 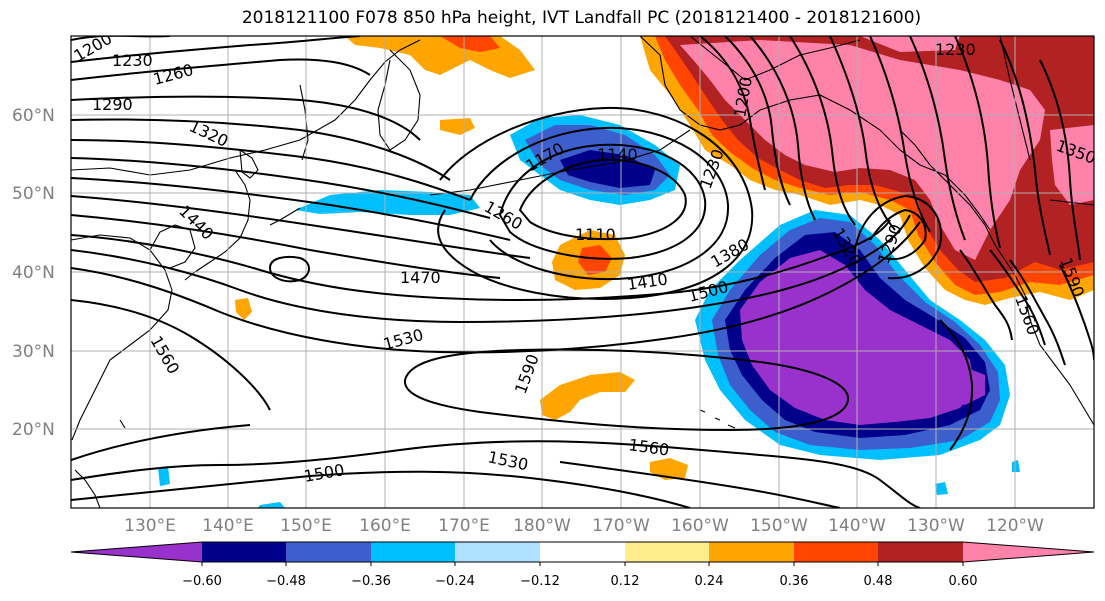 I want to click on colorbar-tick-label: 0.36, so click(x=794, y=581).